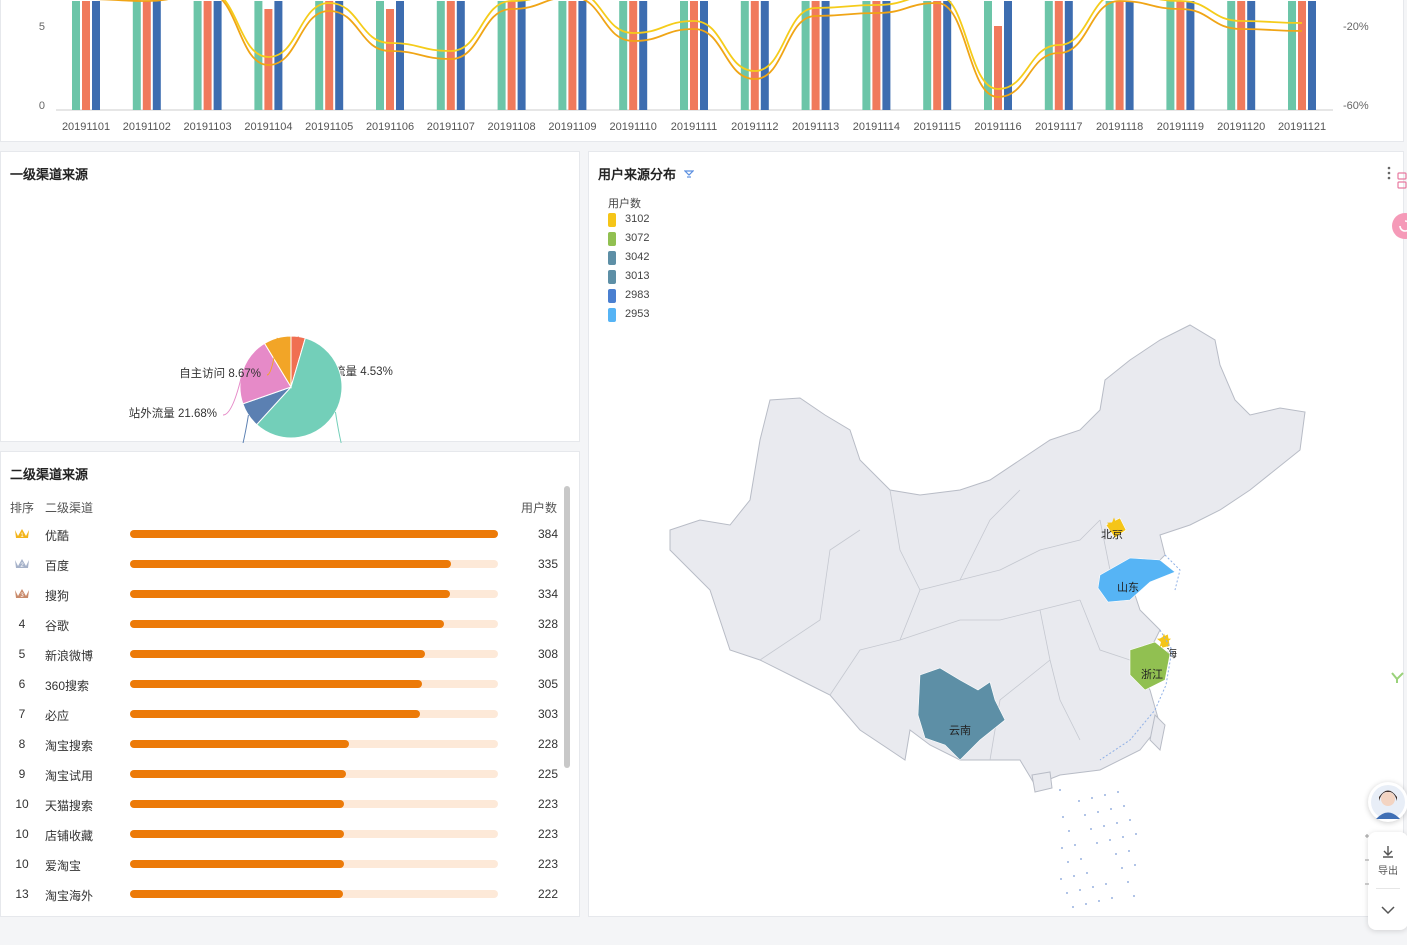 This screenshot has width=1407, height=945. What do you see at coordinates (281, 894) in the screenshot?
I see `rank-row: 13 淘宝海外 222` at bounding box center [281, 894].